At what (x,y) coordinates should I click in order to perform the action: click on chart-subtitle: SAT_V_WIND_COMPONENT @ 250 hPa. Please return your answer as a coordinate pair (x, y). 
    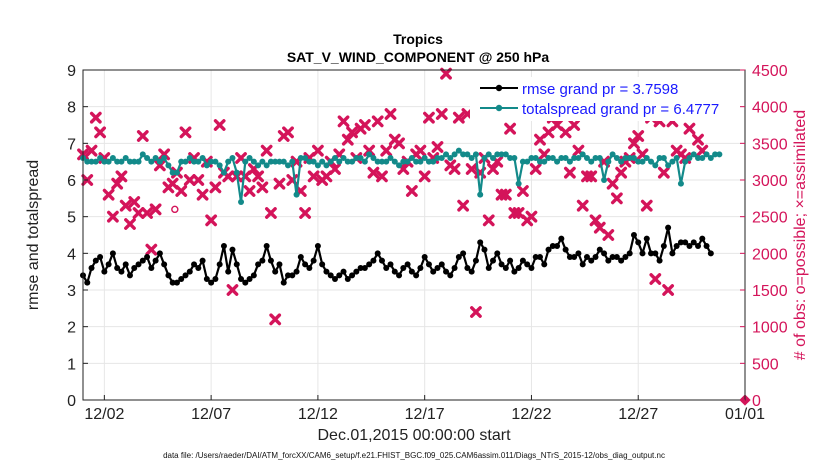
    Looking at the image, I should click on (418, 57).